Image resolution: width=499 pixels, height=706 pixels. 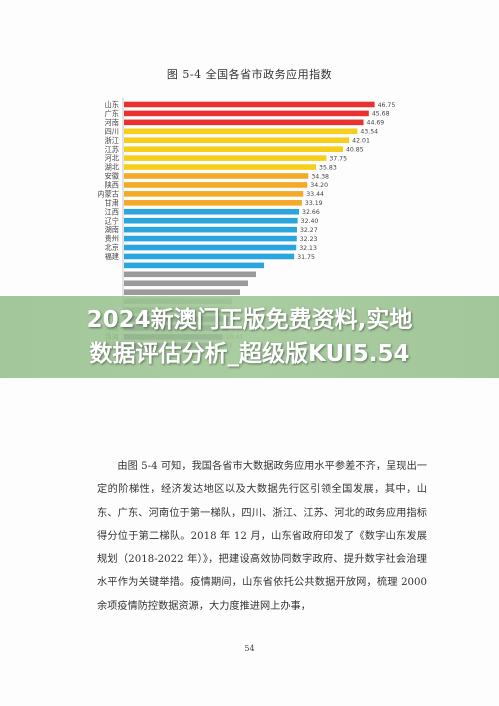 What do you see at coordinates (112, 247) in the screenshot?
I see `category-label: 北京` at bounding box center [112, 247].